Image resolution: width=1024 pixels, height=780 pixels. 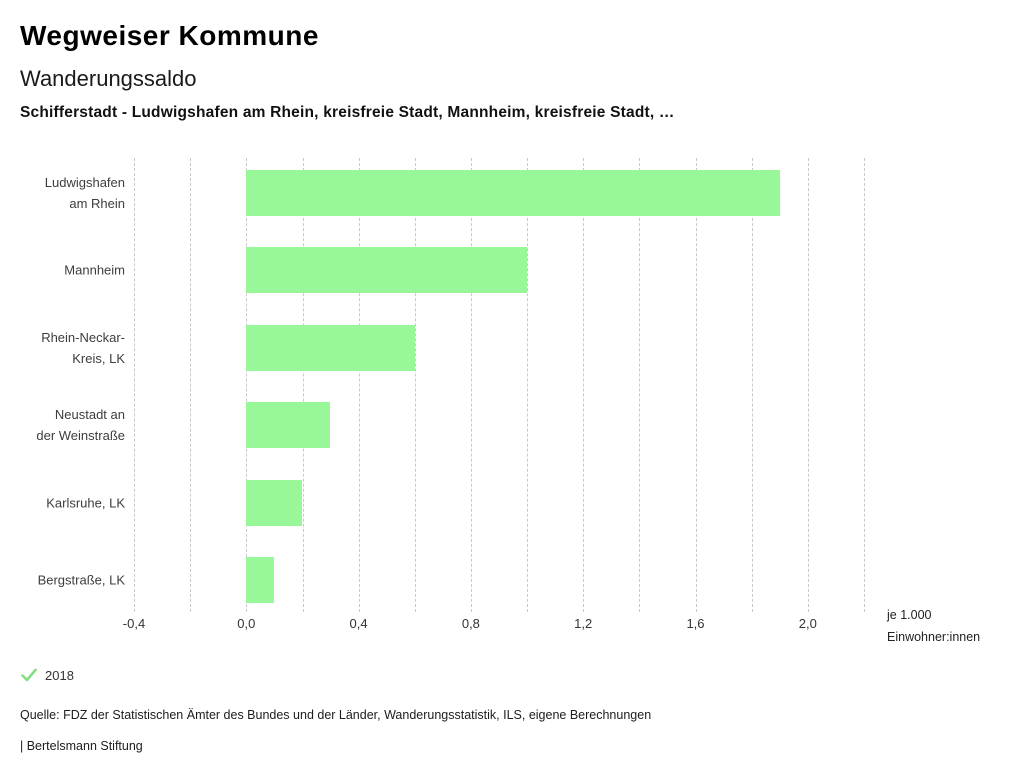 I want to click on page-title: Wegweiser Kommune, so click(x=169, y=35).